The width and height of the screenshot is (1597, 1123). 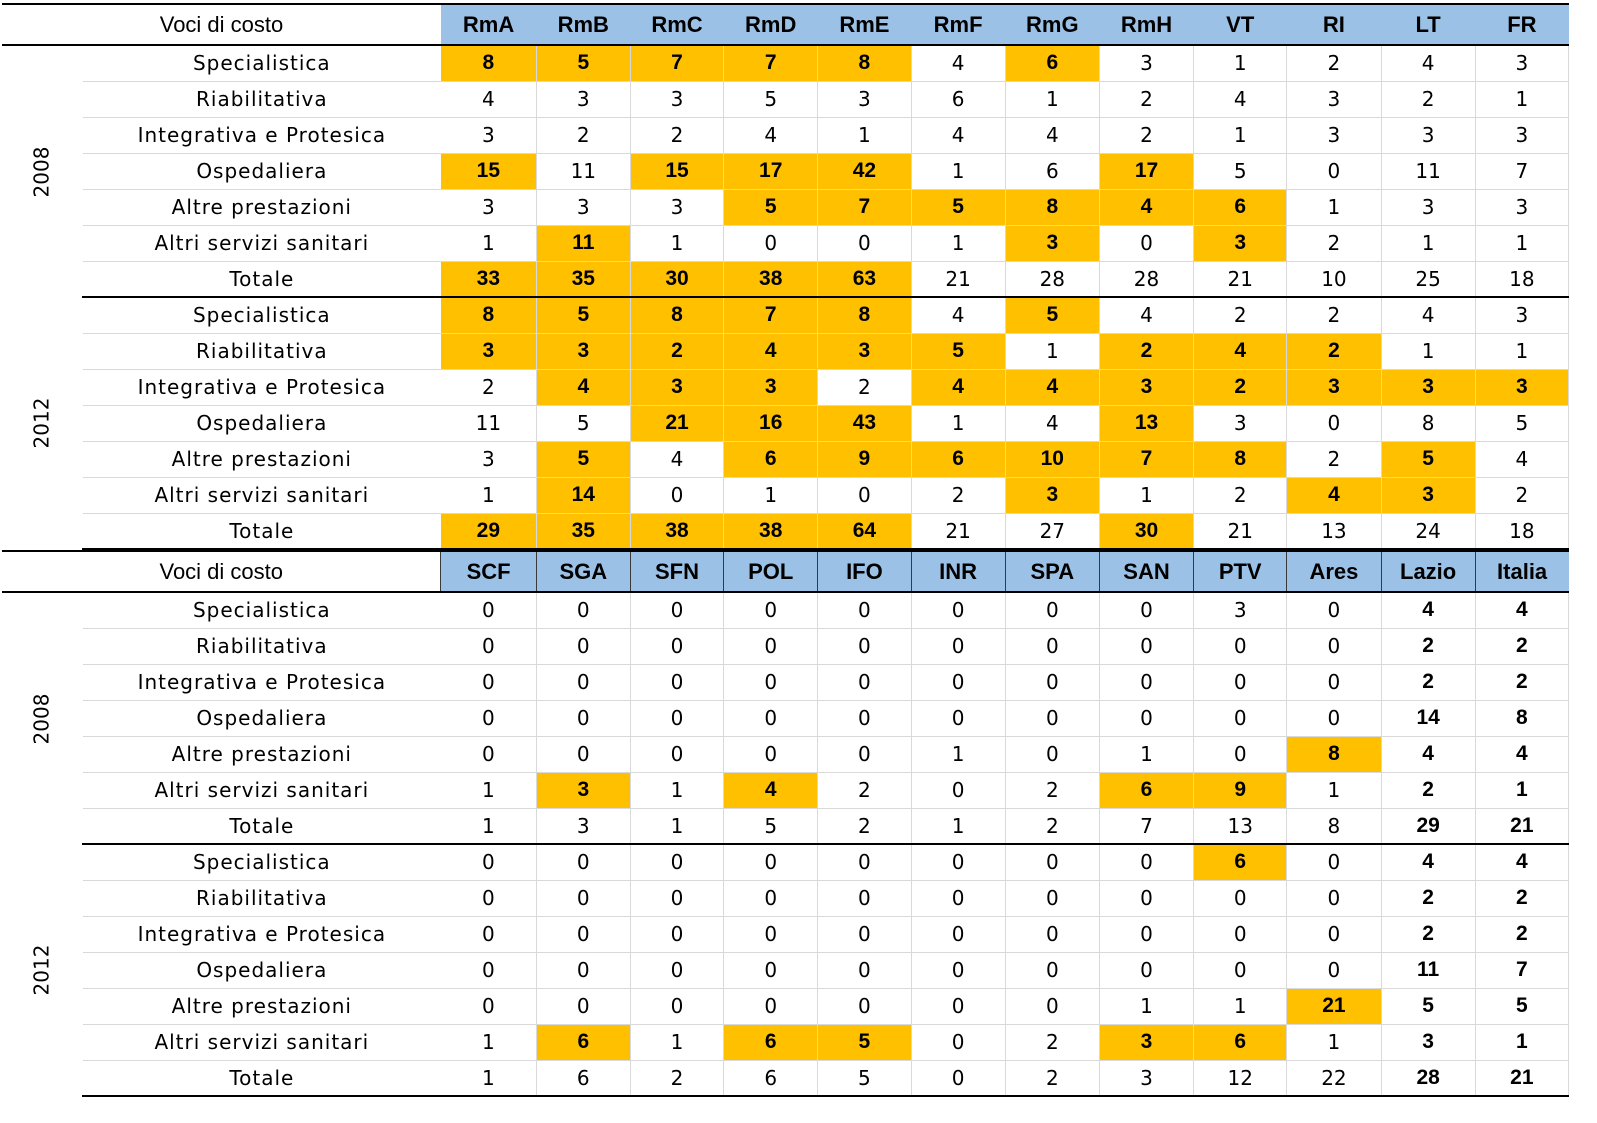 What do you see at coordinates (958, 571) in the screenshot?
I see `column-header: INR` at bounding box center [958, 571].